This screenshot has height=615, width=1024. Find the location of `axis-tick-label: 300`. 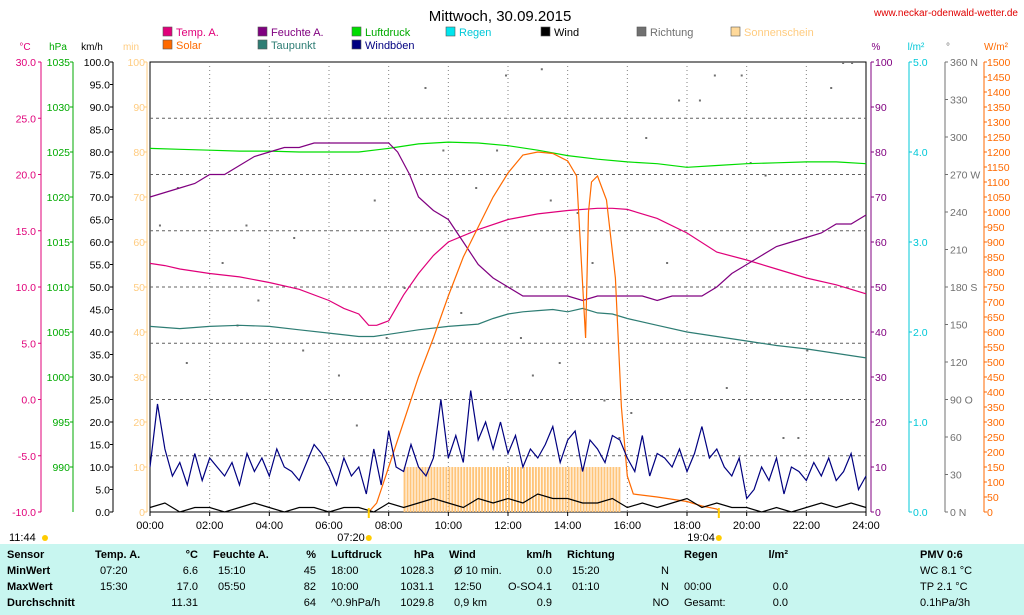

axis-tick-label: 300 is located at coordinates (996, 423).